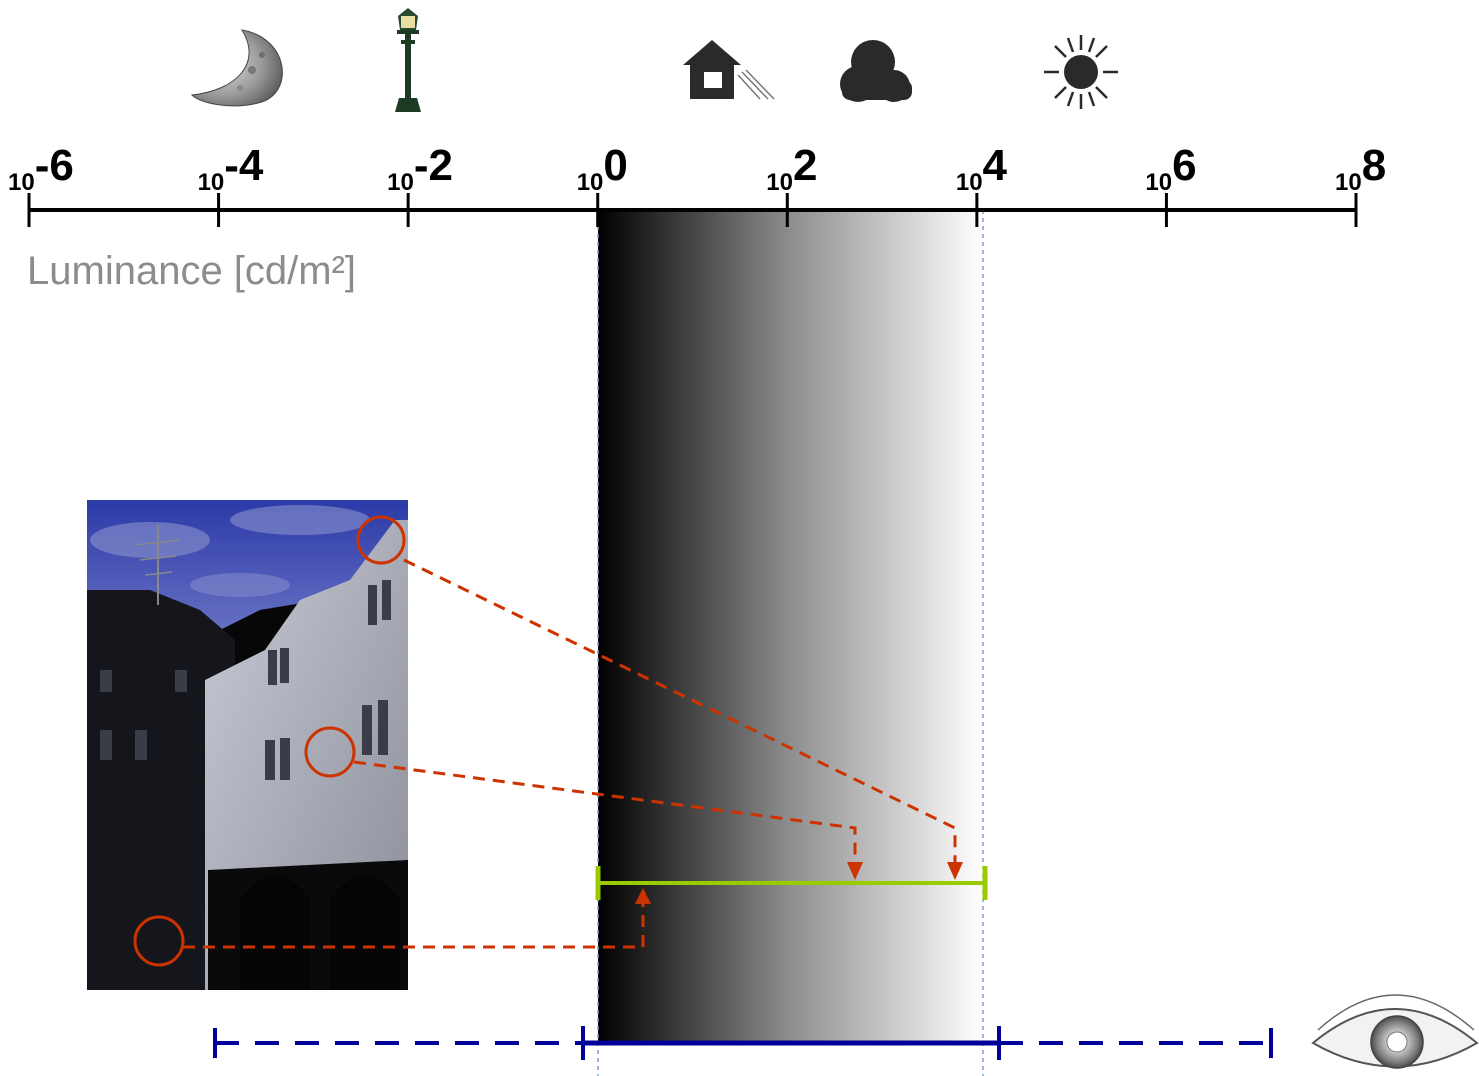 This screenshot has width=1479, height=1076. What do you see at coordinates (191, 271) in the screenshot?
I see `axis-title: Luminance [cd/m²]` at bounding box center [191, 271].